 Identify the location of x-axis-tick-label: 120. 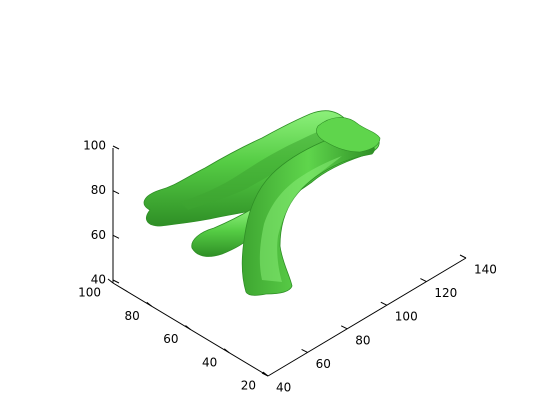
(445, 293).